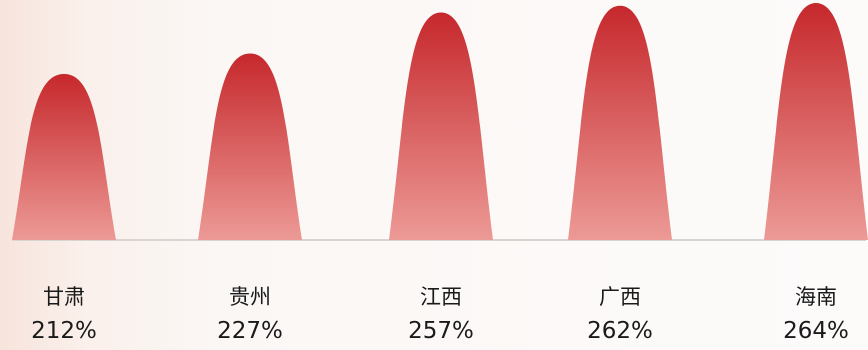  What do you see at coordinates (816, 297) in the screenshot?
I see `category-label: 海南` at bounding box center [816, 297].